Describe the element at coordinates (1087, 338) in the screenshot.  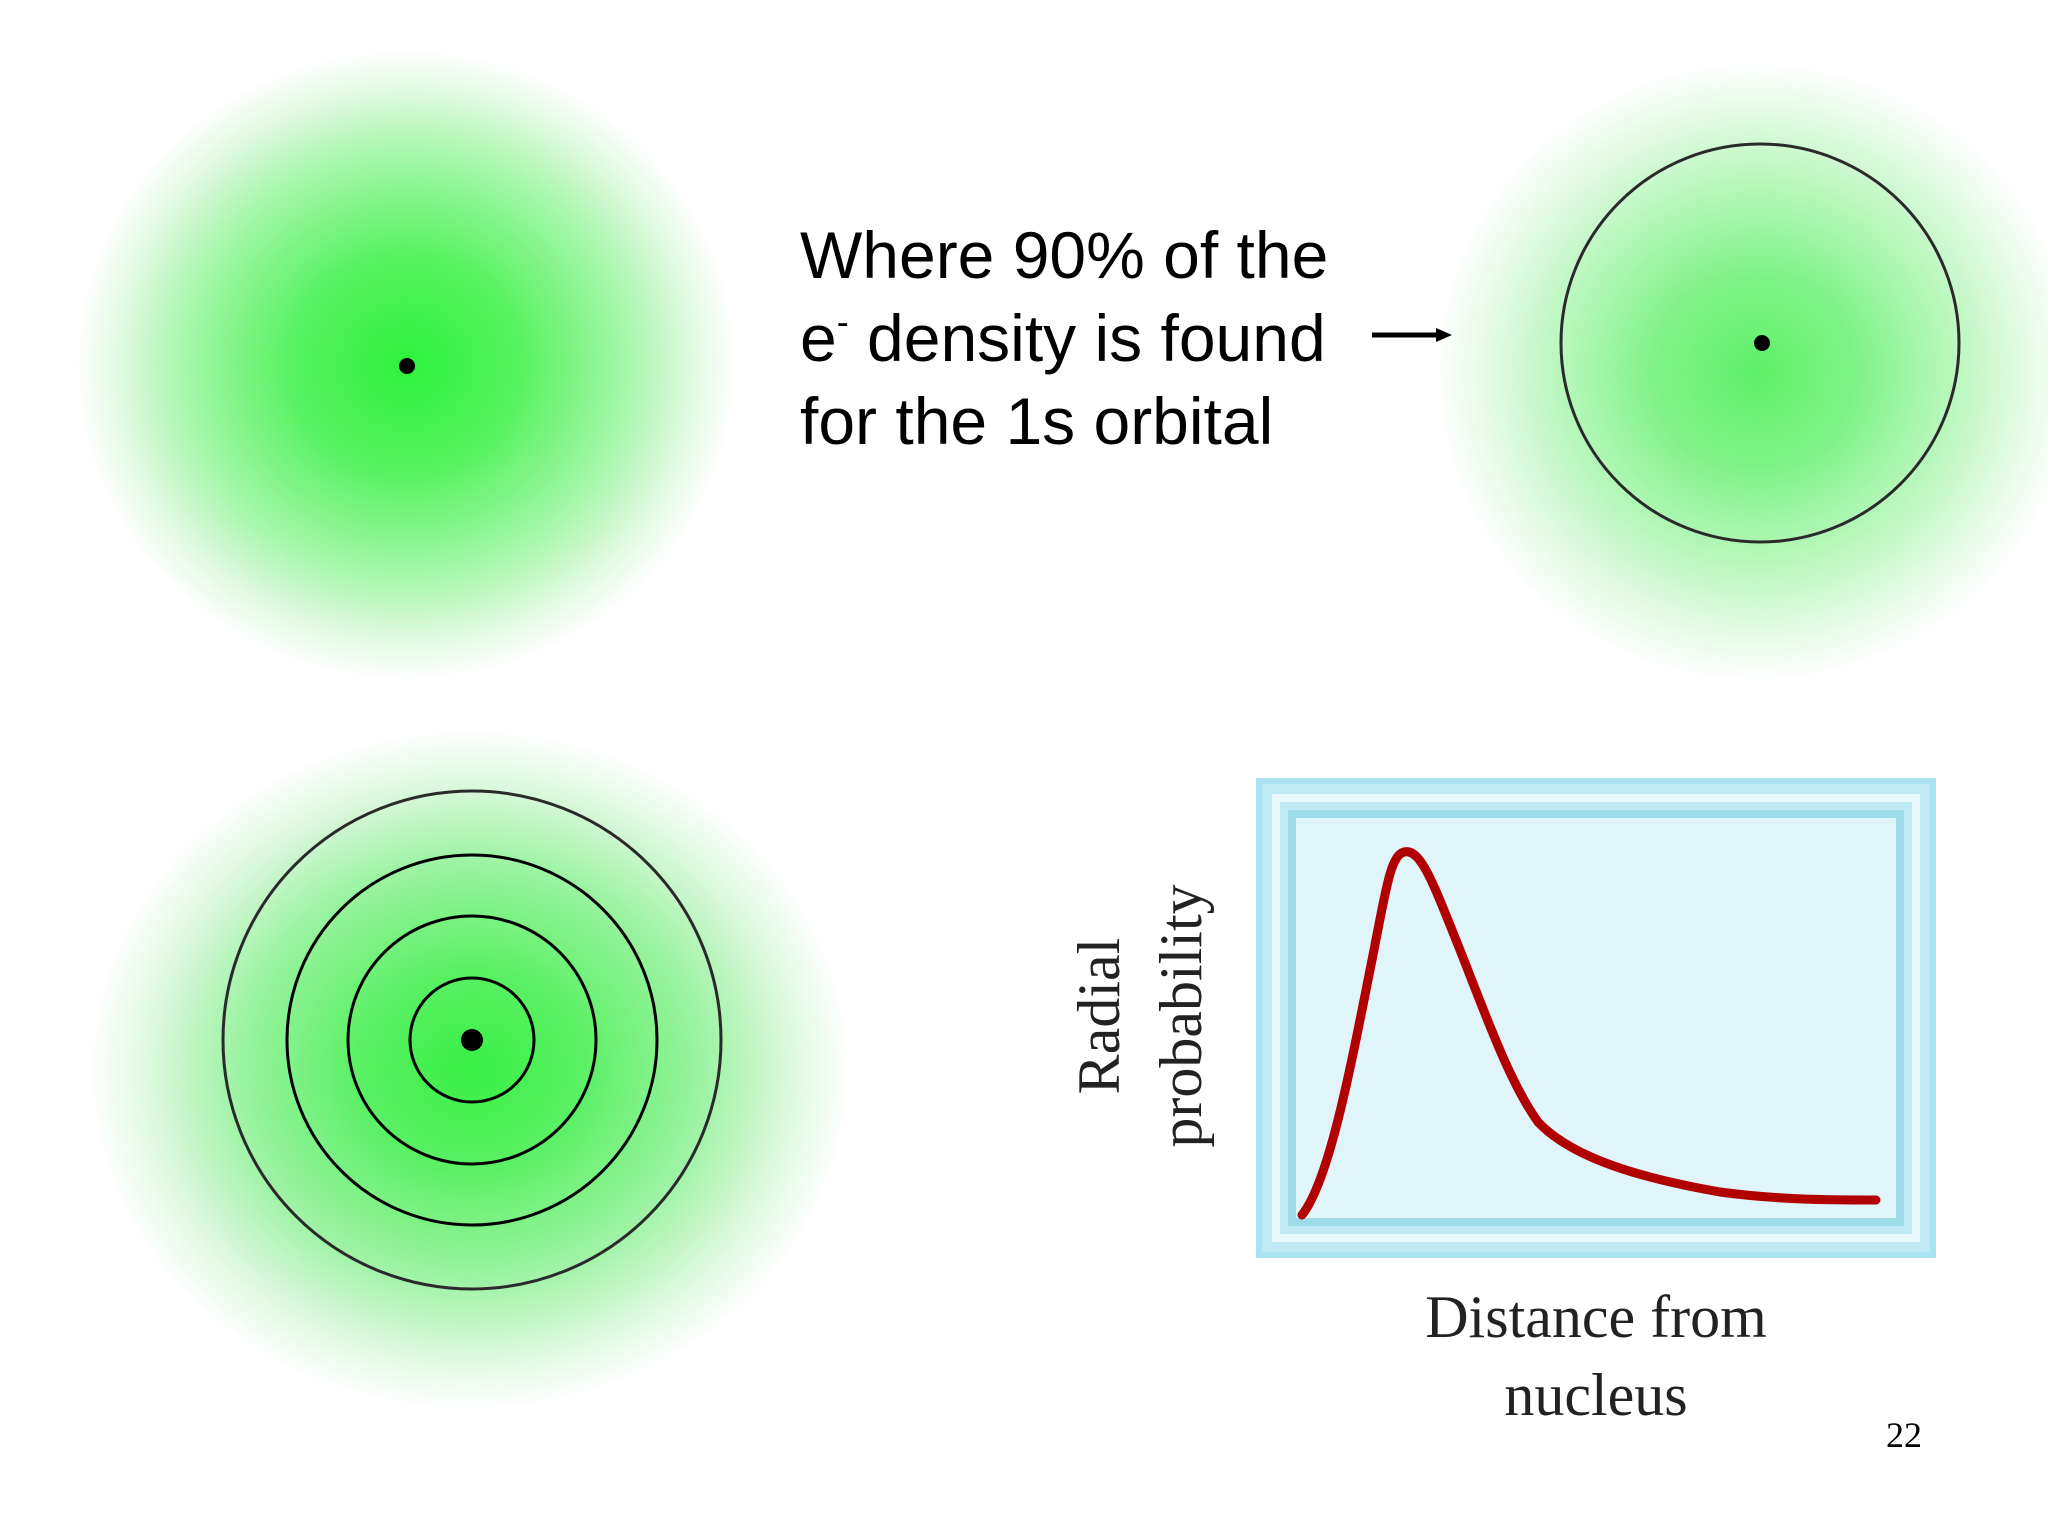
I see `caption-line-2-suffix: density is found` at that location.